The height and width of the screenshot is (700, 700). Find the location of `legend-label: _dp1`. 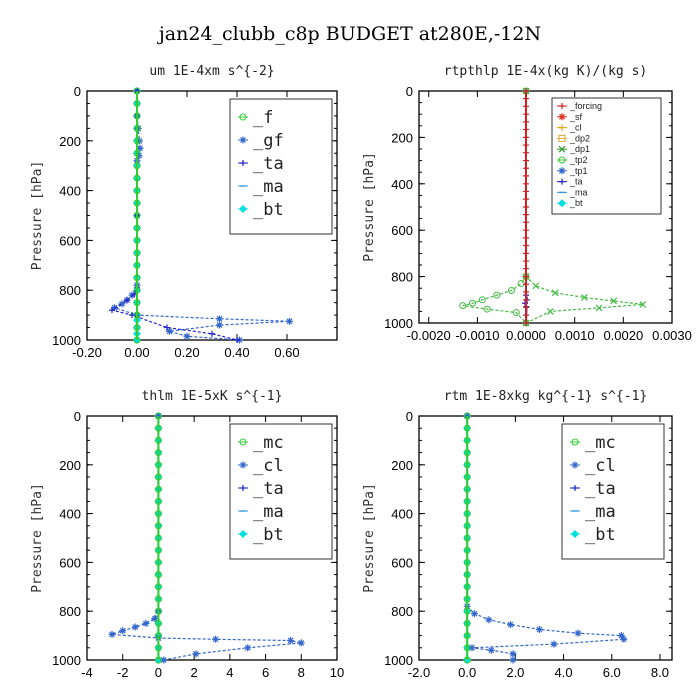

legend-label: _dp1 is located at coordinates (579, 149).